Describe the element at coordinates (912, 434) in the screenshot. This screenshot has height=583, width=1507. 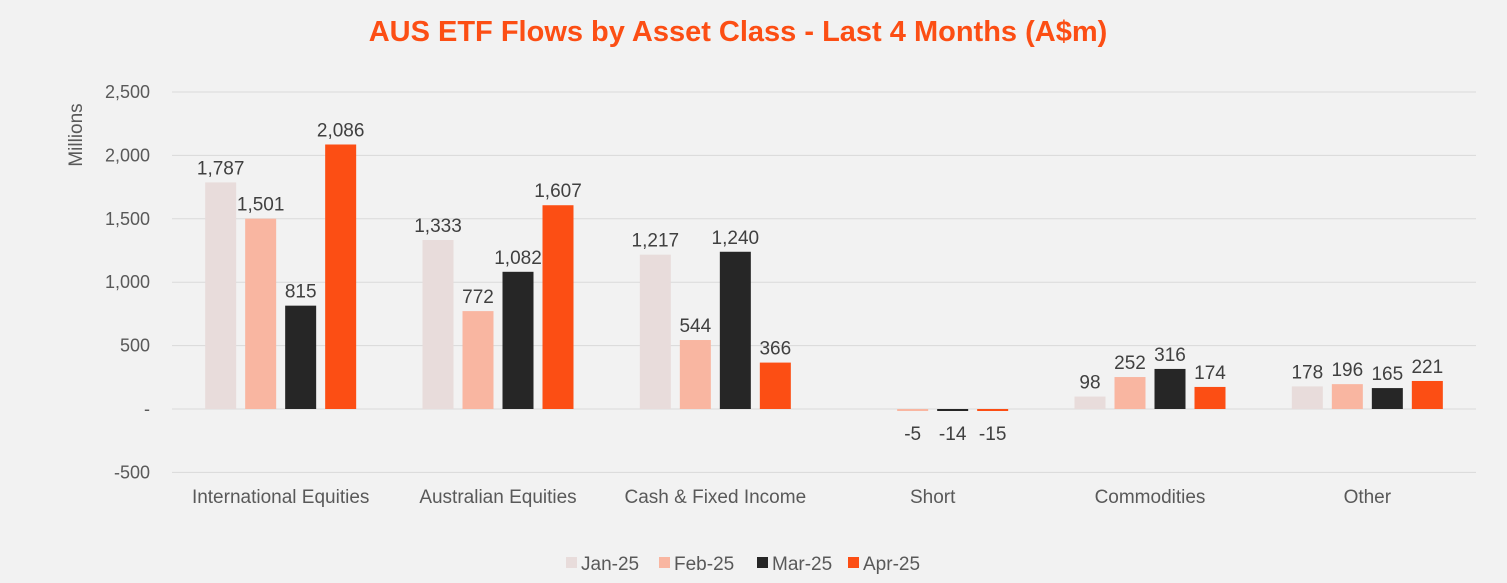
I see `data-label: -5` at that location.